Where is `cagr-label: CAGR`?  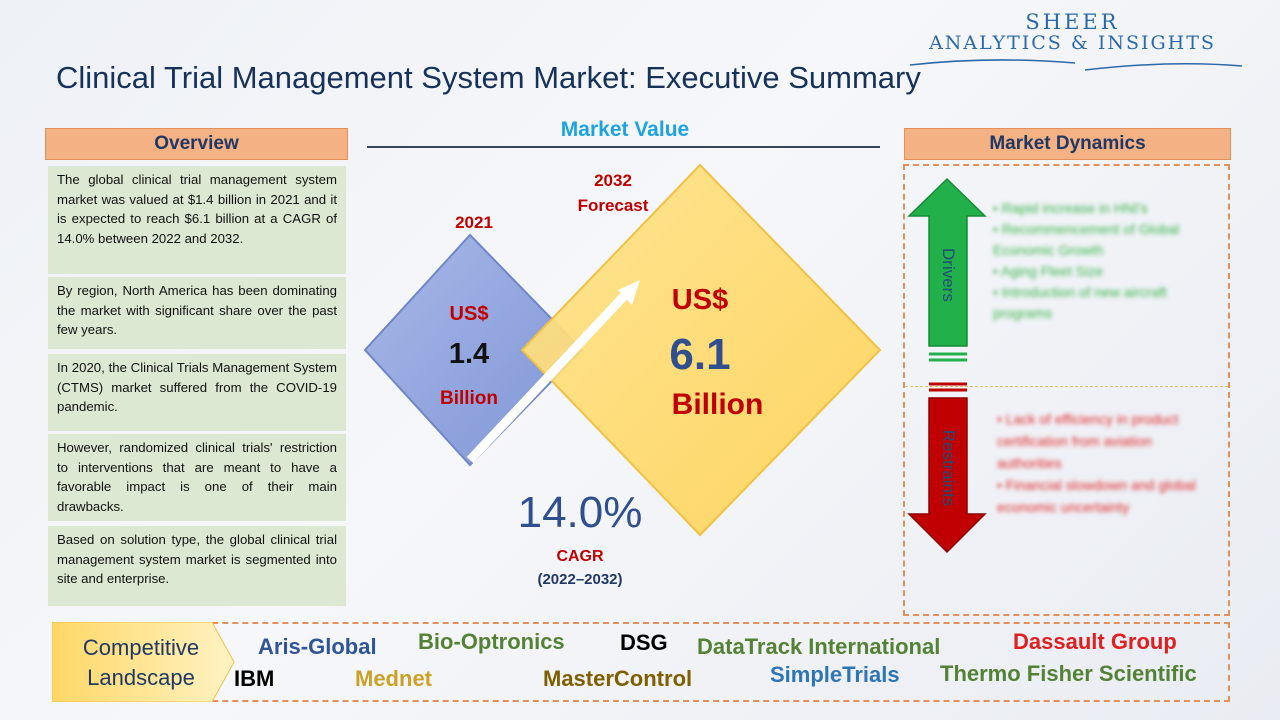
cagr-label: CAGR is located at coordinates (580, 556).